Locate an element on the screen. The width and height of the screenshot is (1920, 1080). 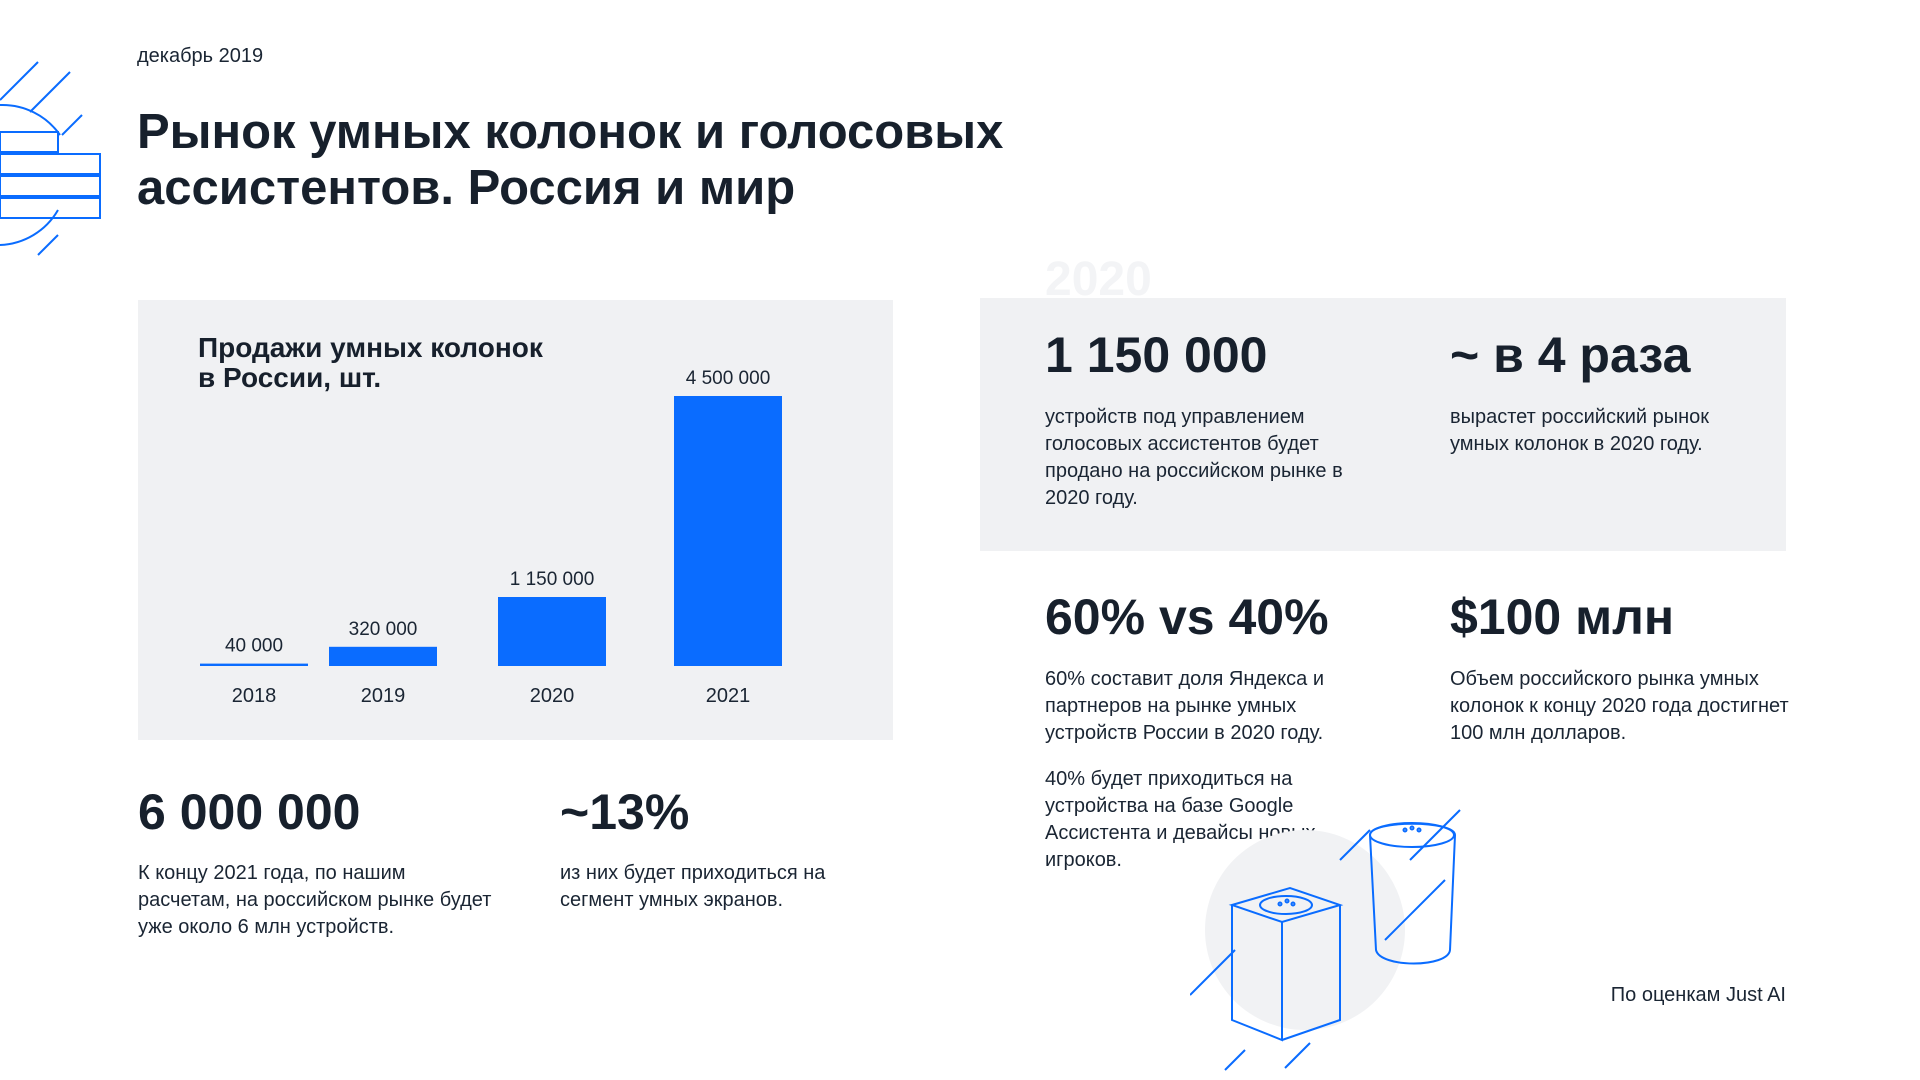
bar-value-label-2021: 4 500 000 is located at coordinates (728, 378).